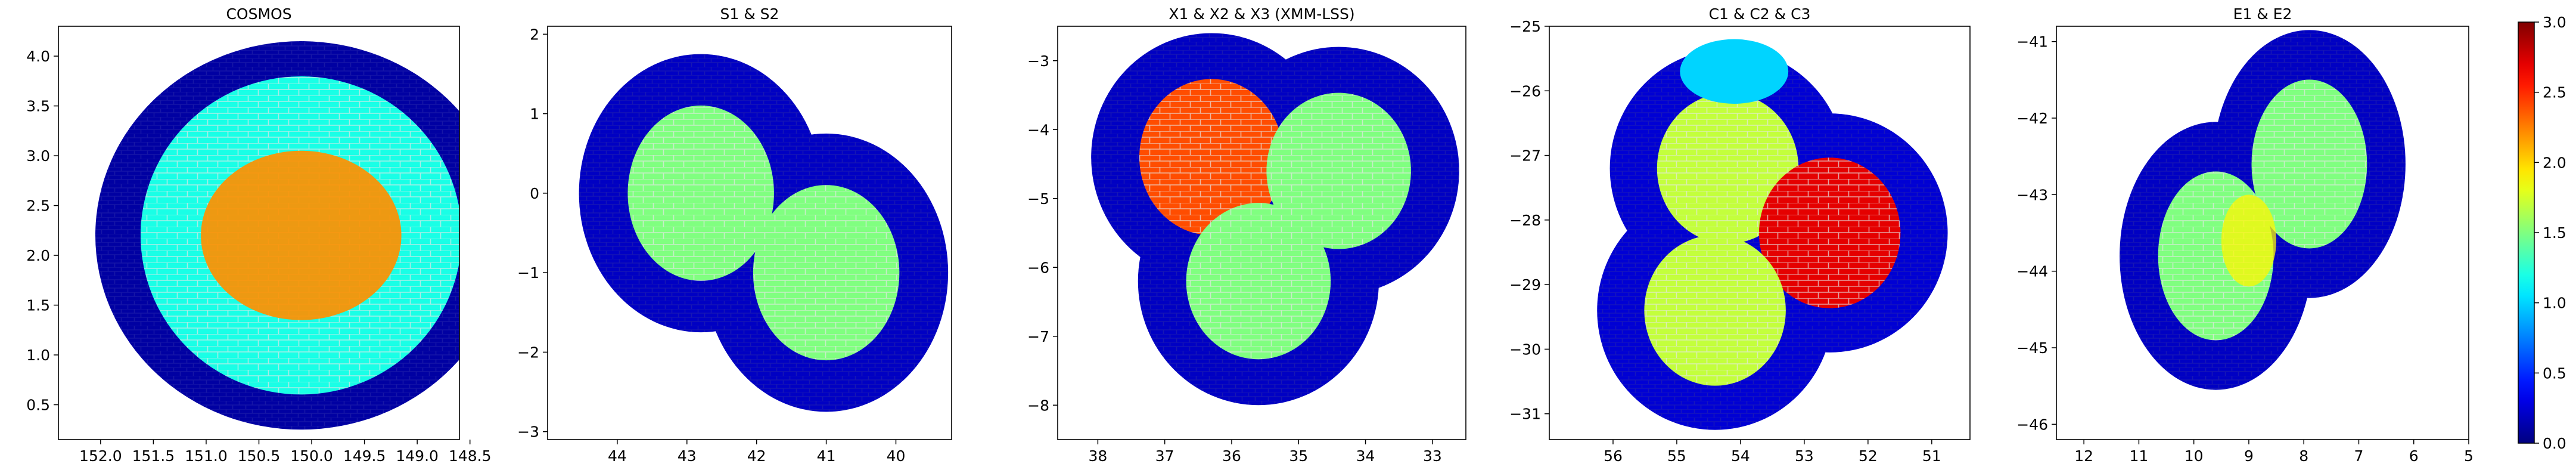 This screenshot has width=2576, height=473. Describe the element at coordinates (38, 305) in the screenshot. I see `y-tick-label: 1.5` at that location.